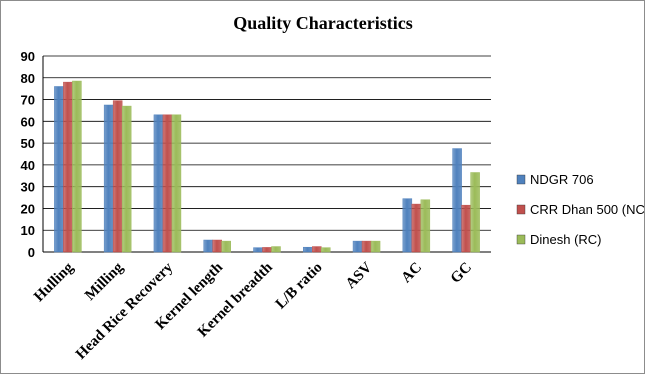 This screenshot has width=645, height=374. I want to click on bar-crr-dhan-500-nc-l-b-ratio, so click(317, 249).